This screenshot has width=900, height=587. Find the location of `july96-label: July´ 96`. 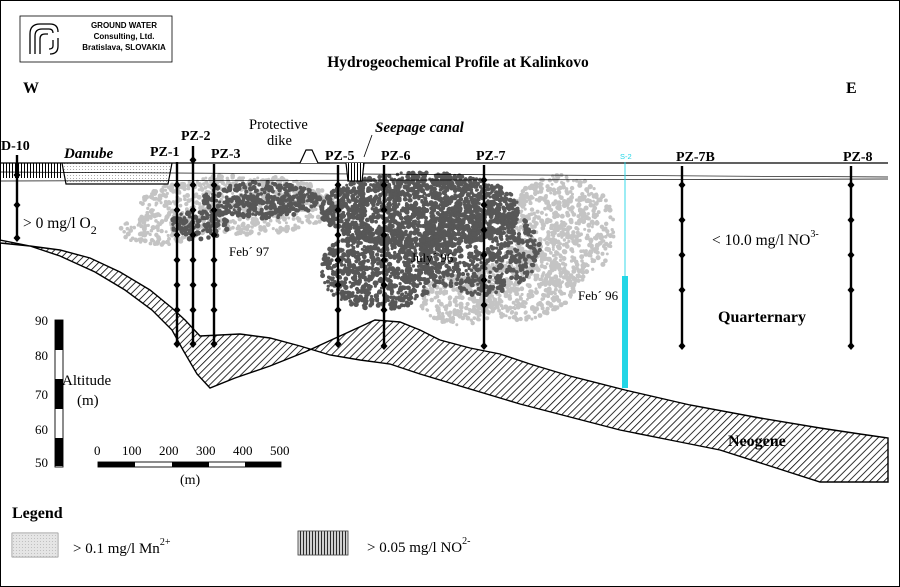

july96-label: July´ 96 is located at coordinates (432, 257).